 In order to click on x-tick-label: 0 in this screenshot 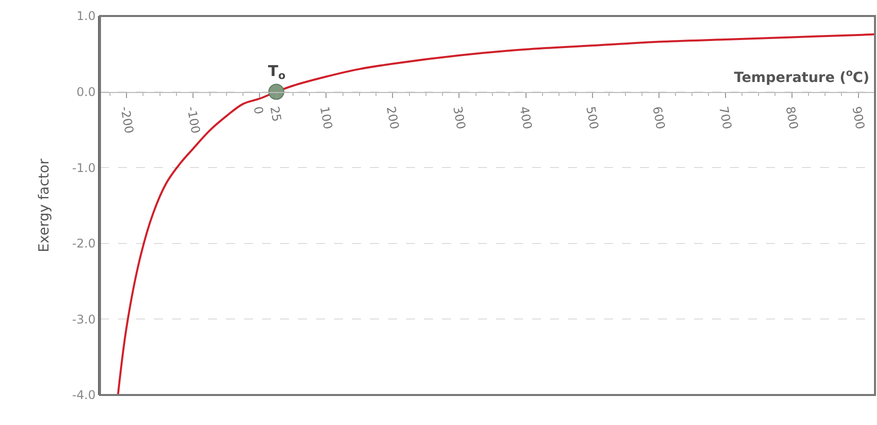, I will do `click(258, 110)`.